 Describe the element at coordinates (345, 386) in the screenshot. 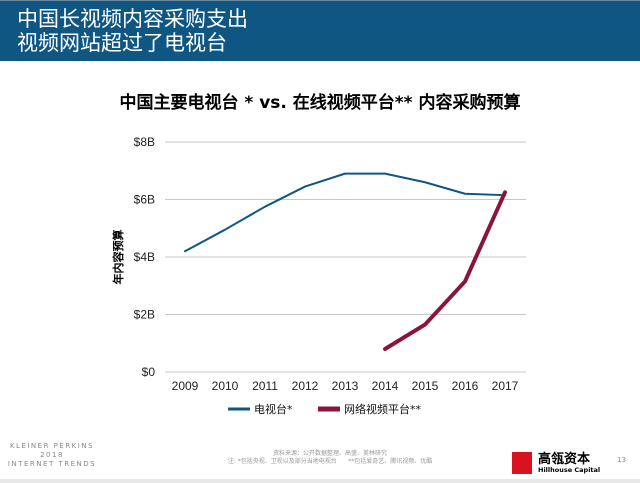

I see `x-tick-label: 2013` at that location.